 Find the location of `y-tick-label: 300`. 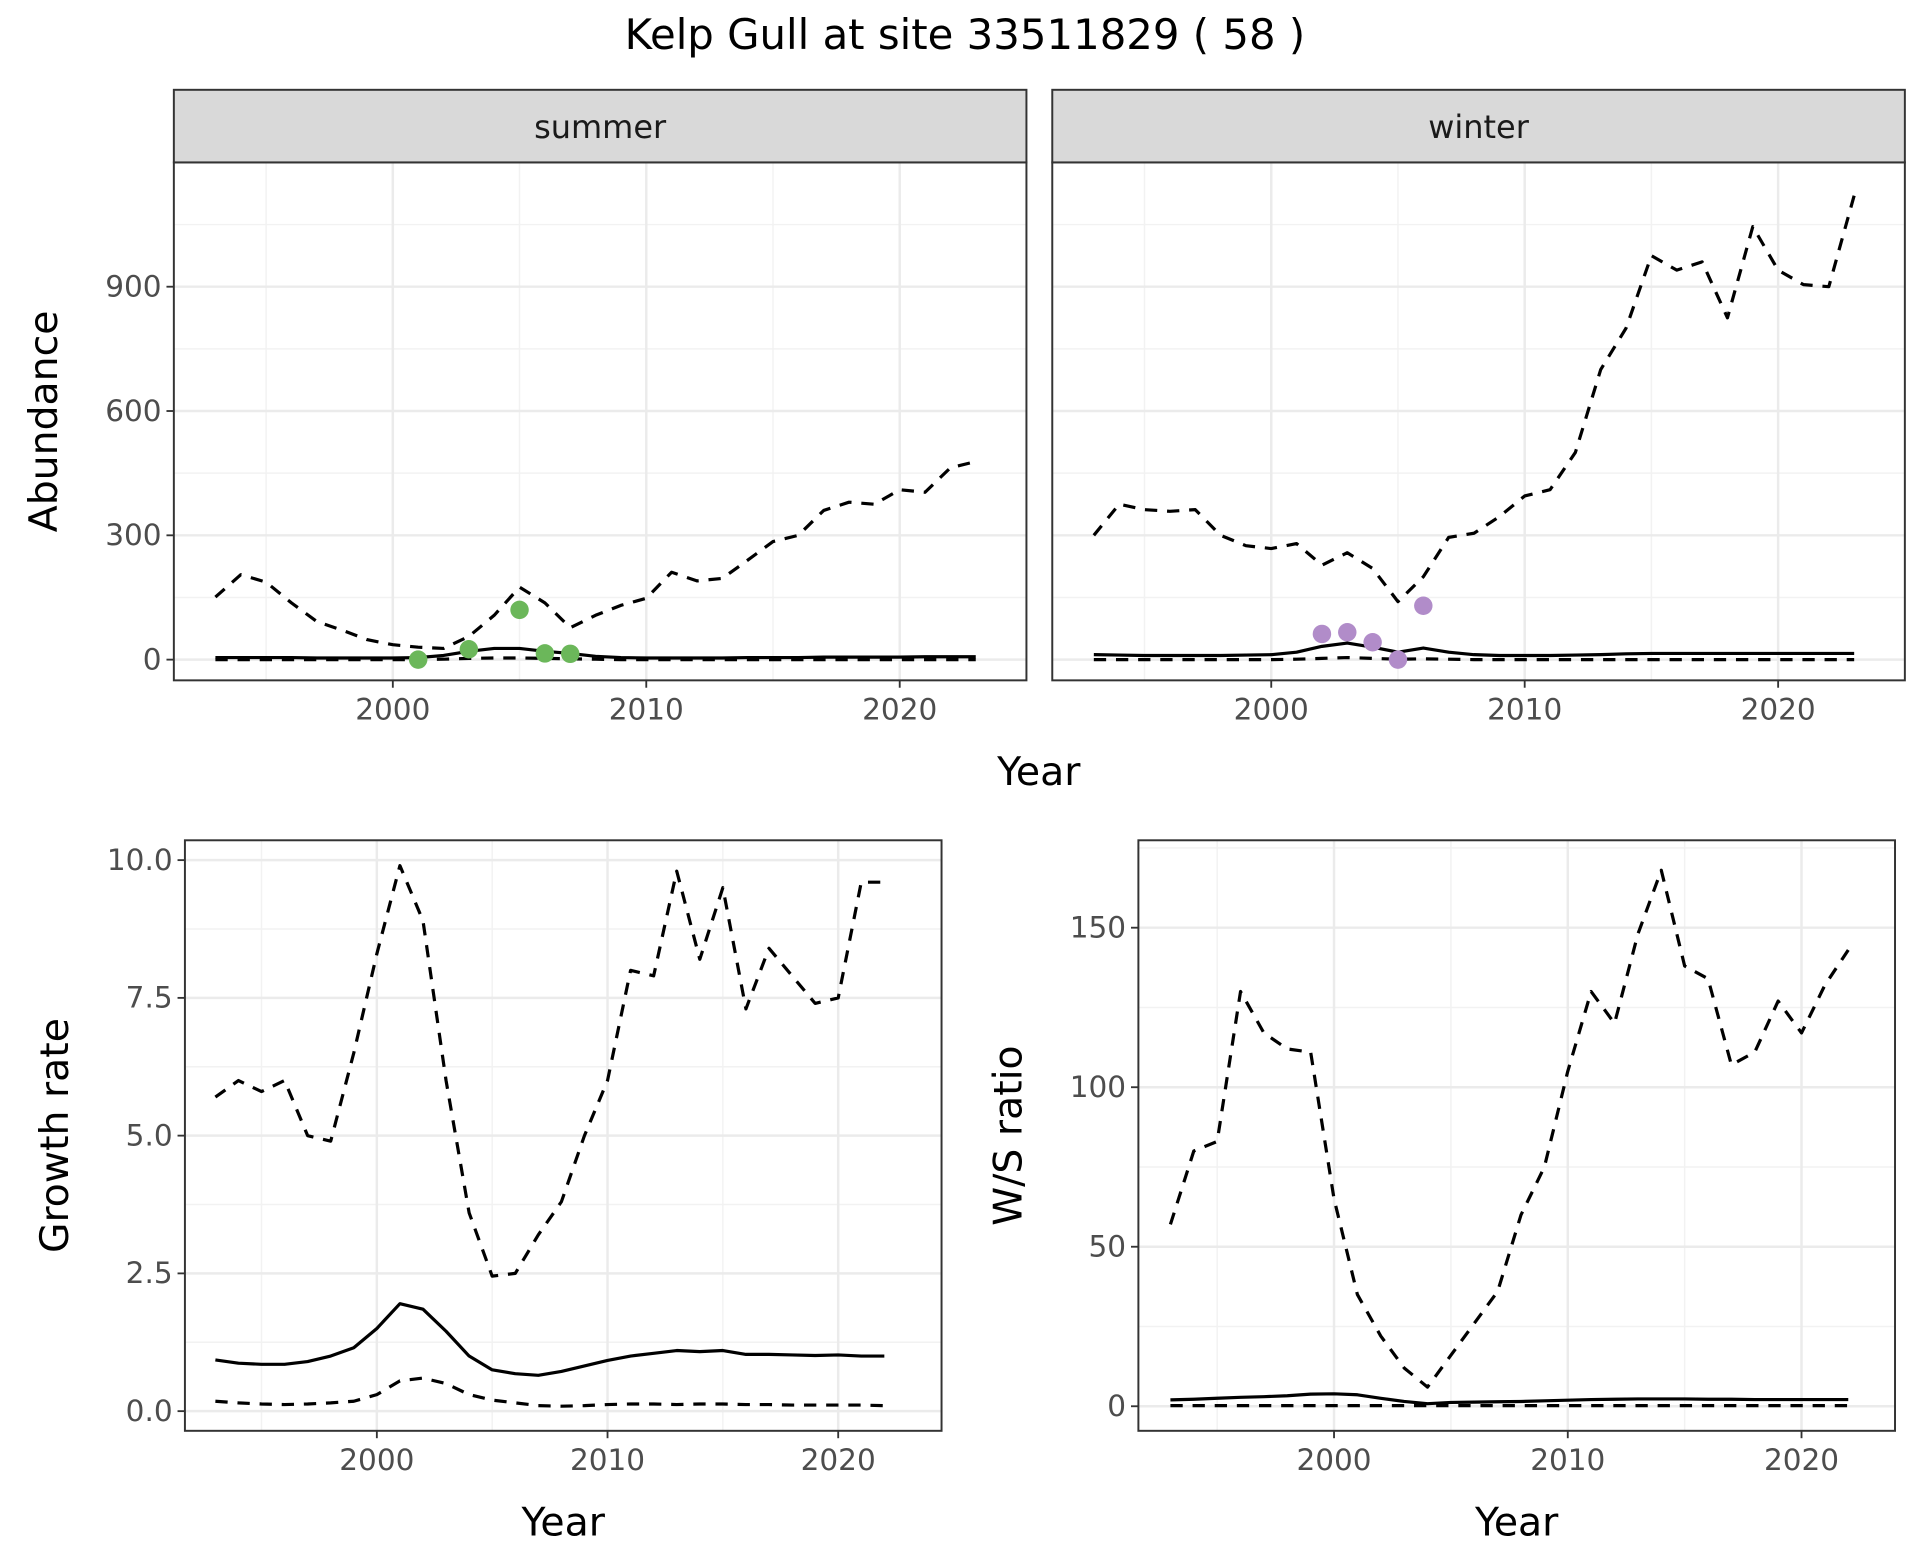

y-tick-label: 300 is located at coordinates (133, 535).